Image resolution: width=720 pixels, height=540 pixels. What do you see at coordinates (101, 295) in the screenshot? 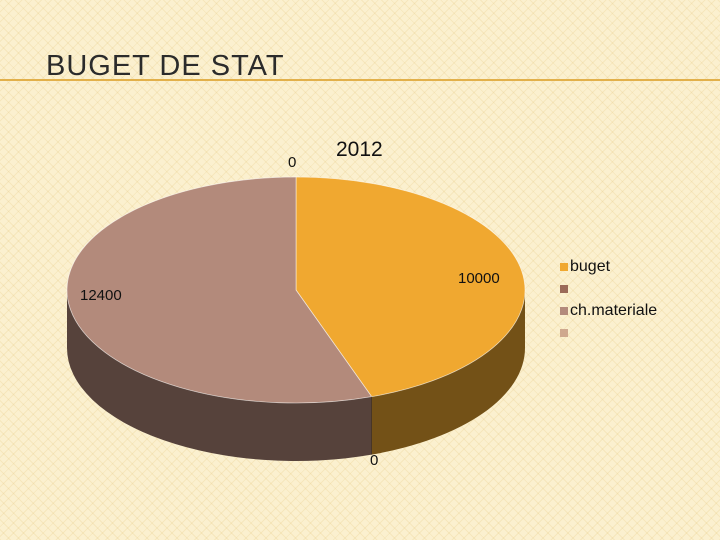
I see `data-label-2: 12400` at bounding box center [101, 295].